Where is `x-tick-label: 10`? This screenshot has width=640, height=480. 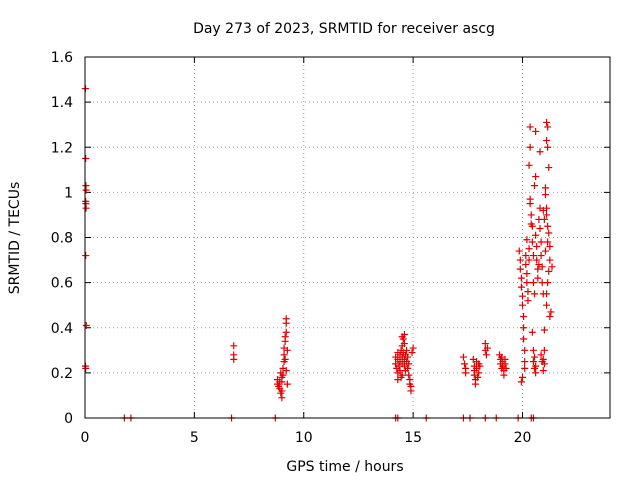
x-tick-label: 10 is located at coordinates (304, 438).